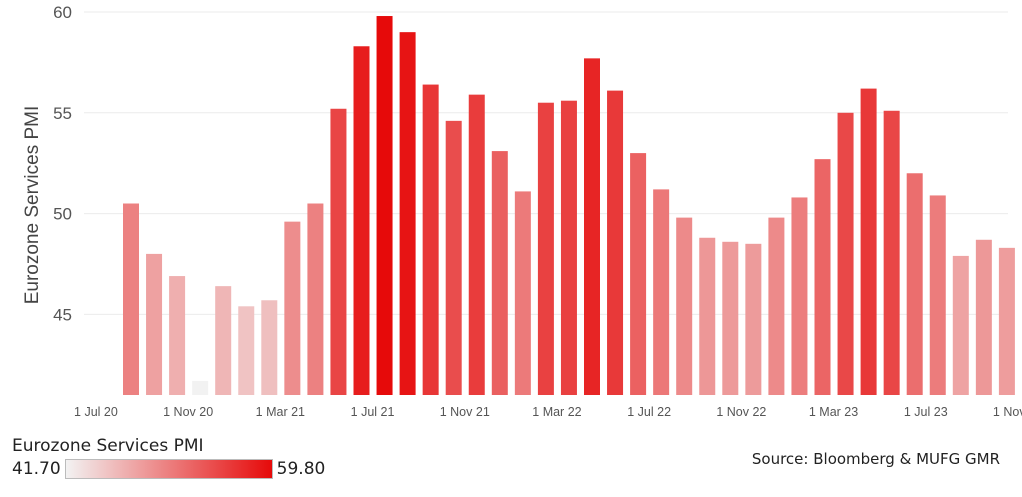  Describe the element at coordinates (1007, 412) in the screenshot. I see `x-tick-label: 1 Nov 23` at that location.